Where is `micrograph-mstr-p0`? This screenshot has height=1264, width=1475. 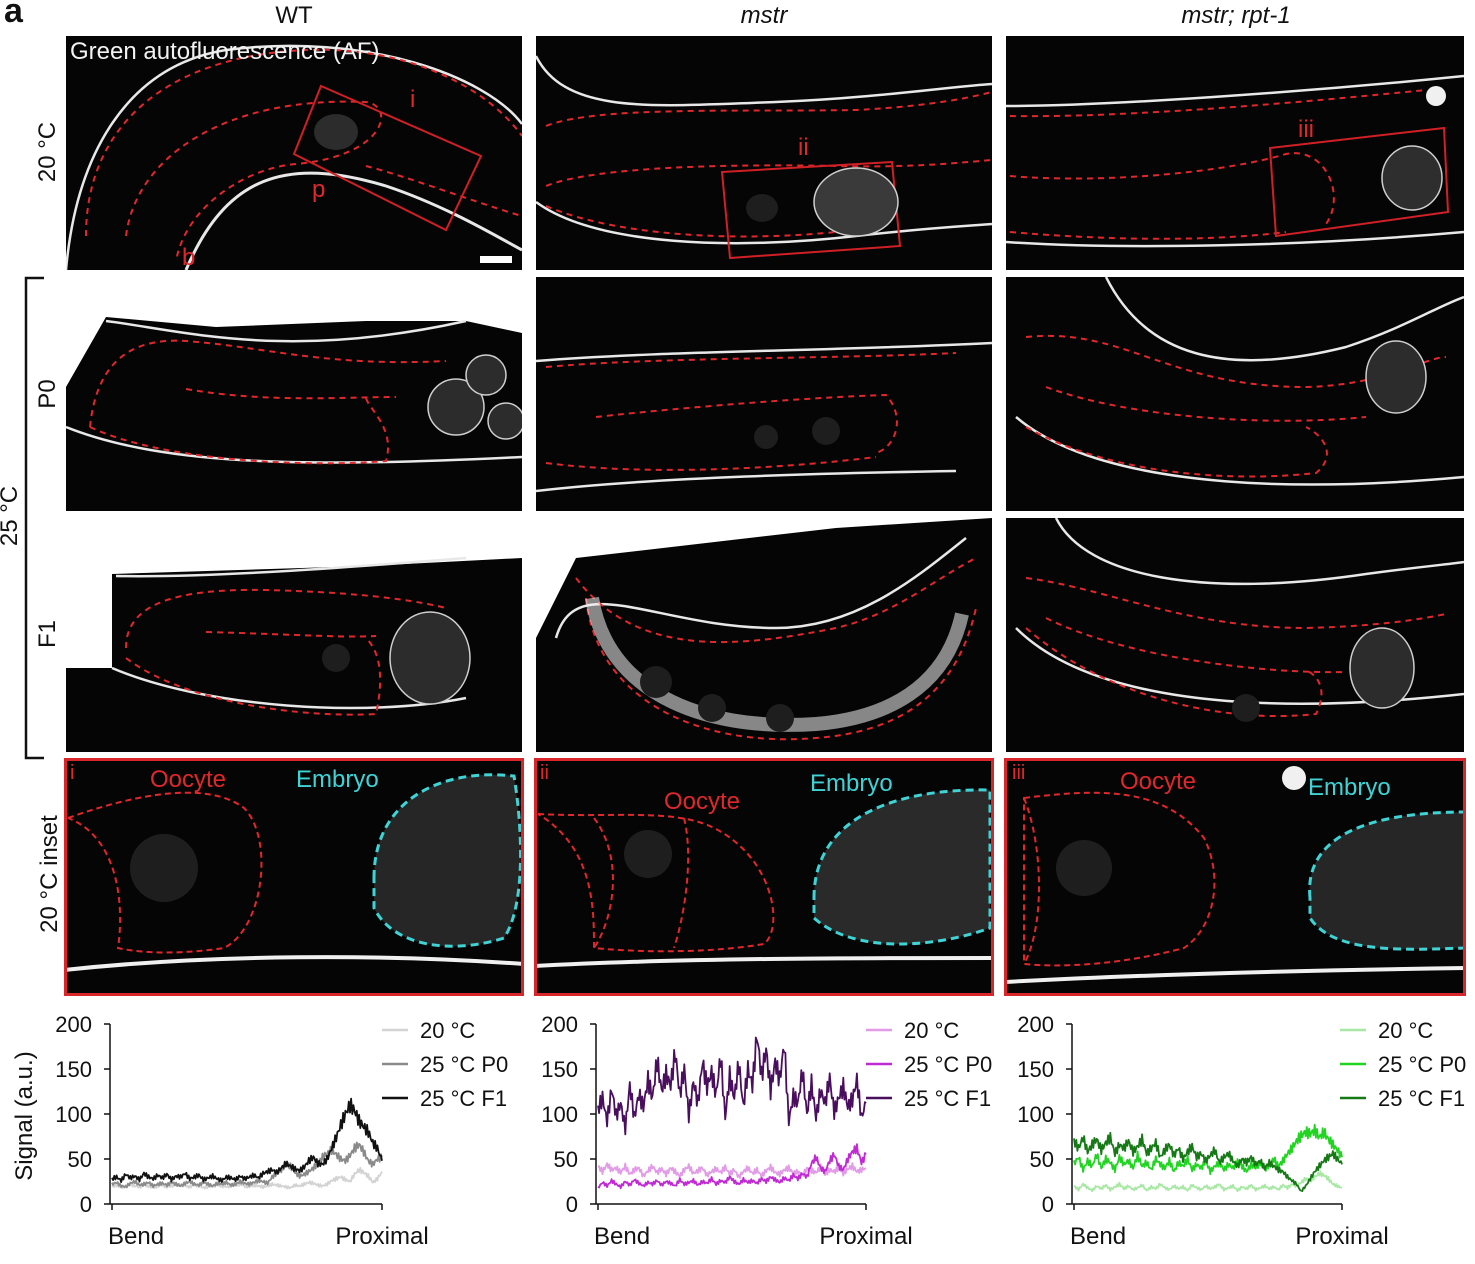
micrograph-mstr-p0 is located at coordinates (764, 394).